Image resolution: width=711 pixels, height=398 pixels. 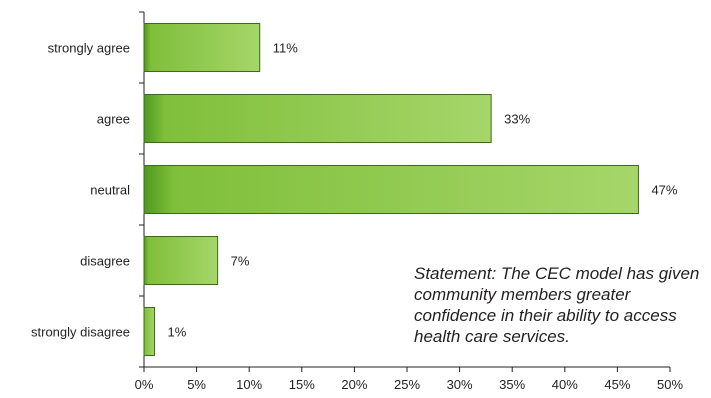 I want to click on x-tick-label: 0%, so click(x=144, y=384).